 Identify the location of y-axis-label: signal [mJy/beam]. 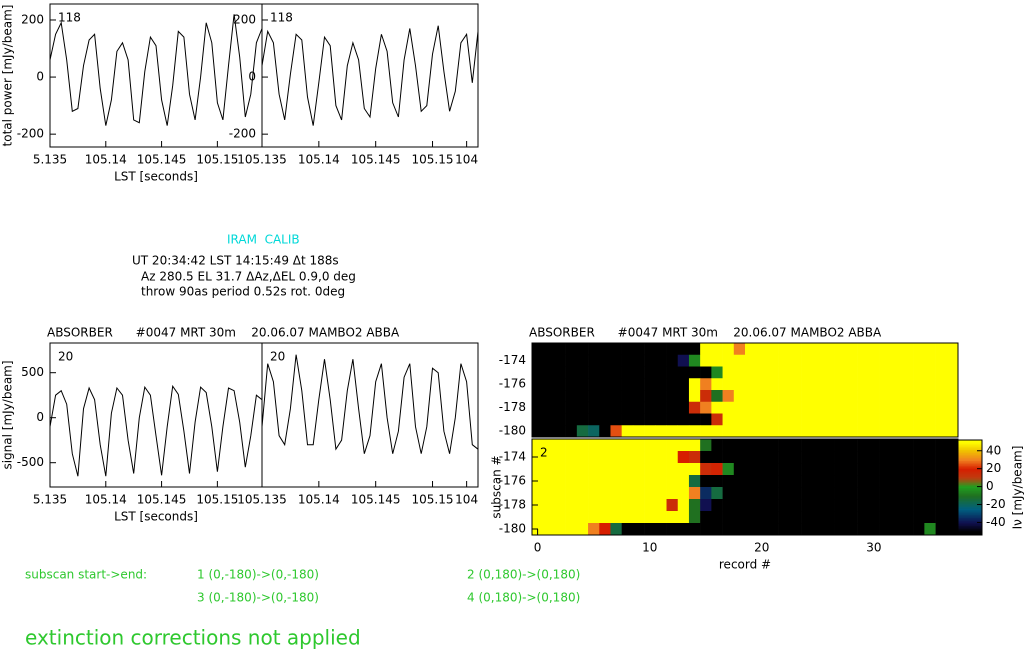
(8, 414).